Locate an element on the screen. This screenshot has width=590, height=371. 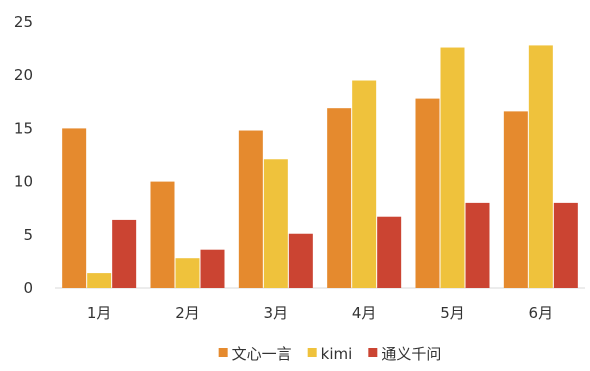
x-axis: 1月 2月 3月 4月 5月 6月 is located at coordinates (320, 313).